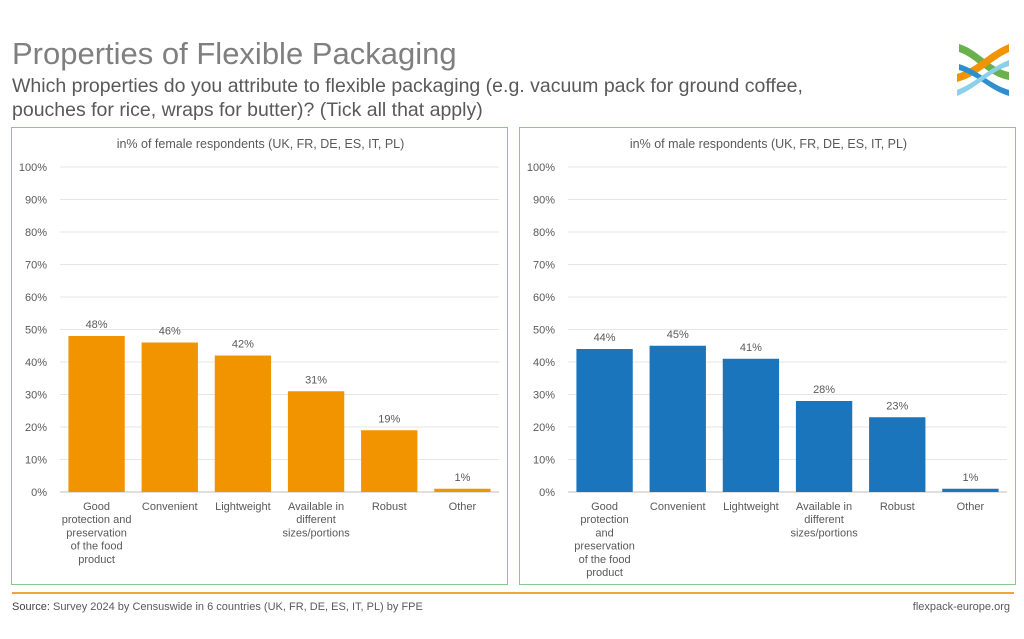  Describe the element at coordinates (170, 332) in the screenshot. I see `bar-data-label: 46%` at that location.